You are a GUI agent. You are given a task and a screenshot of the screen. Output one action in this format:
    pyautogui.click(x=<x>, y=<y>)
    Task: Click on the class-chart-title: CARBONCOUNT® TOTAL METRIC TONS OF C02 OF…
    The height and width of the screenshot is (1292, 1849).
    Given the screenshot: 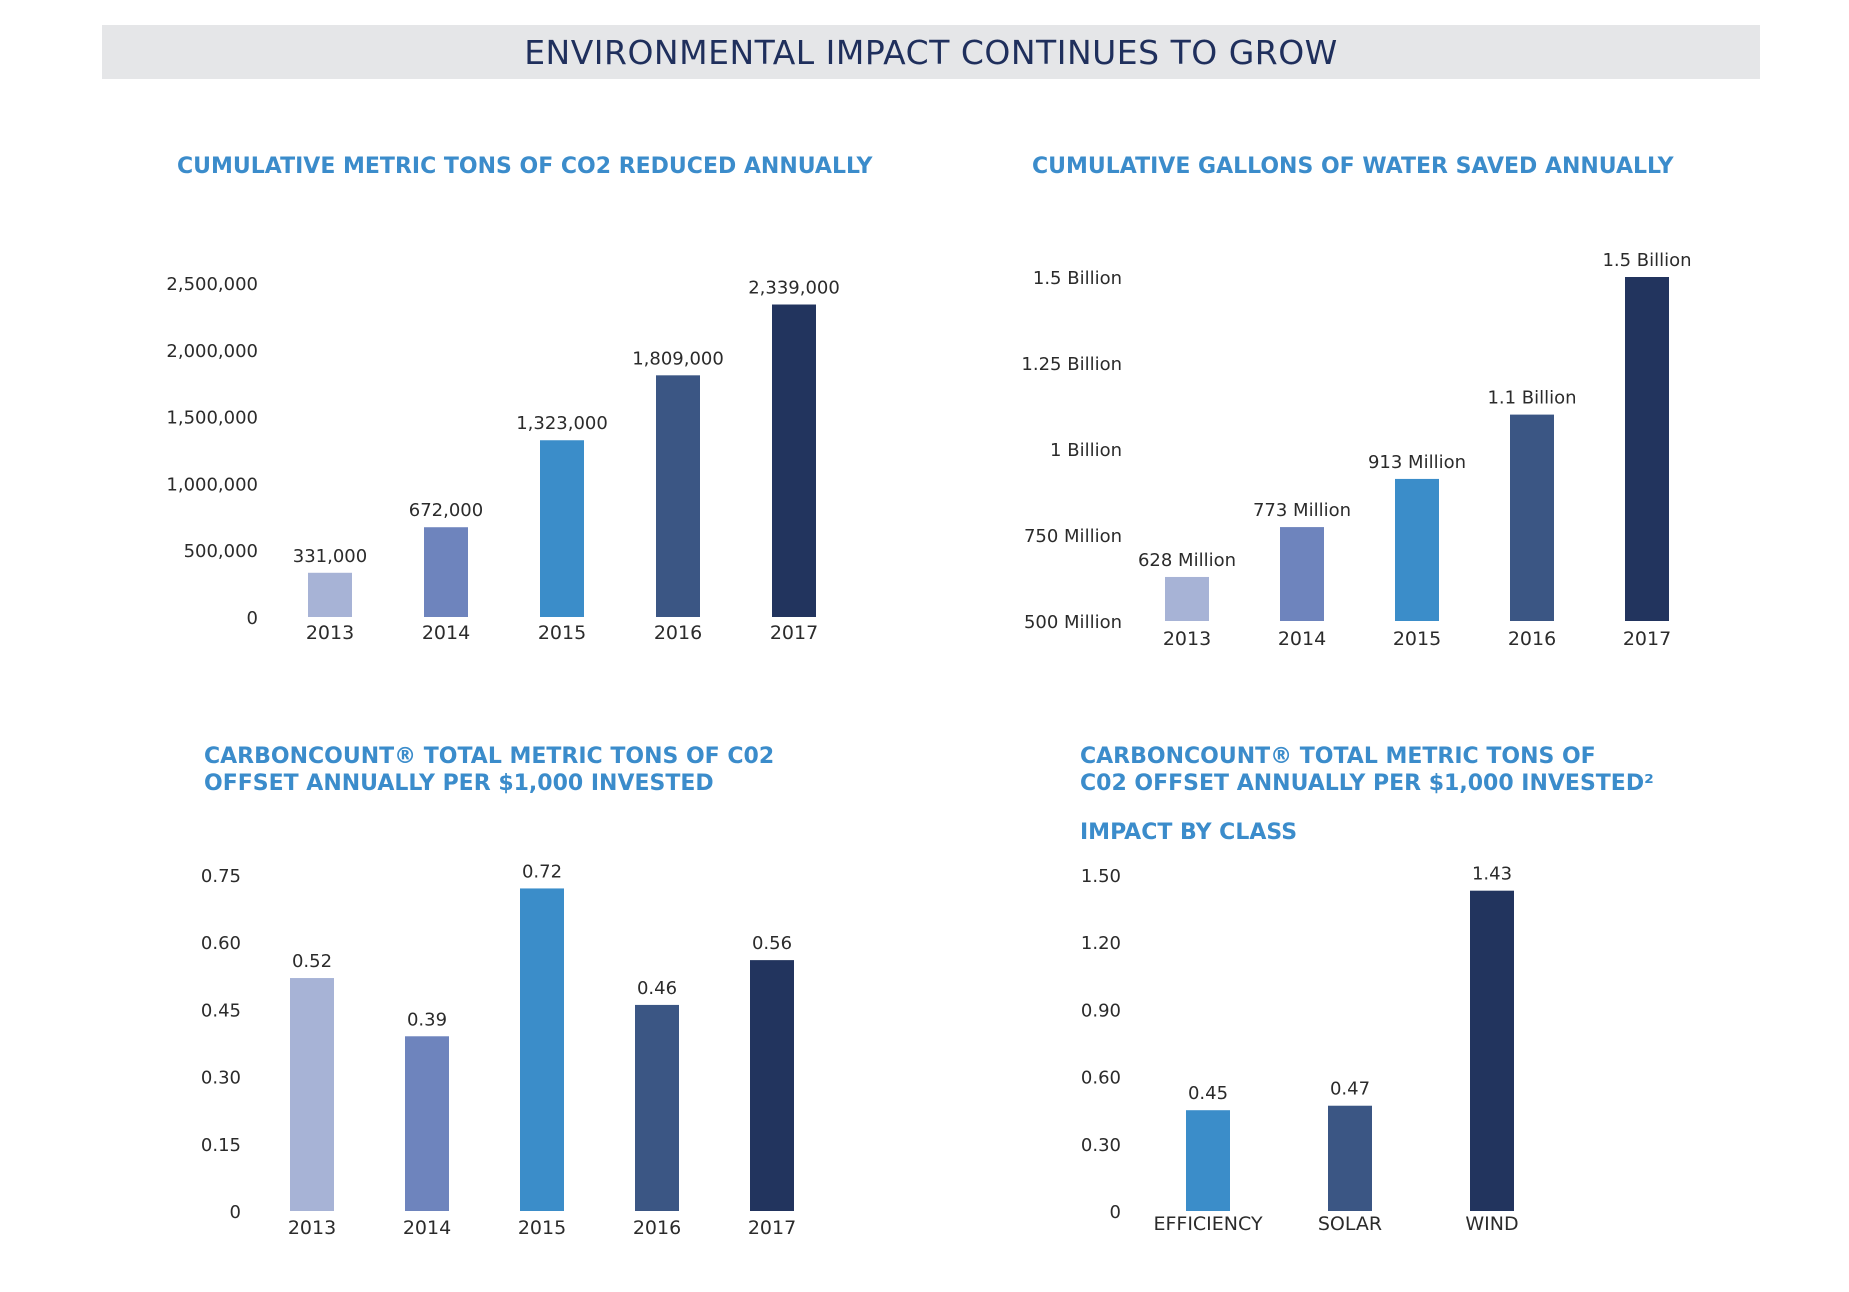 What is the action you would take?
    pyautogui.click(x=1367, y=770)
    